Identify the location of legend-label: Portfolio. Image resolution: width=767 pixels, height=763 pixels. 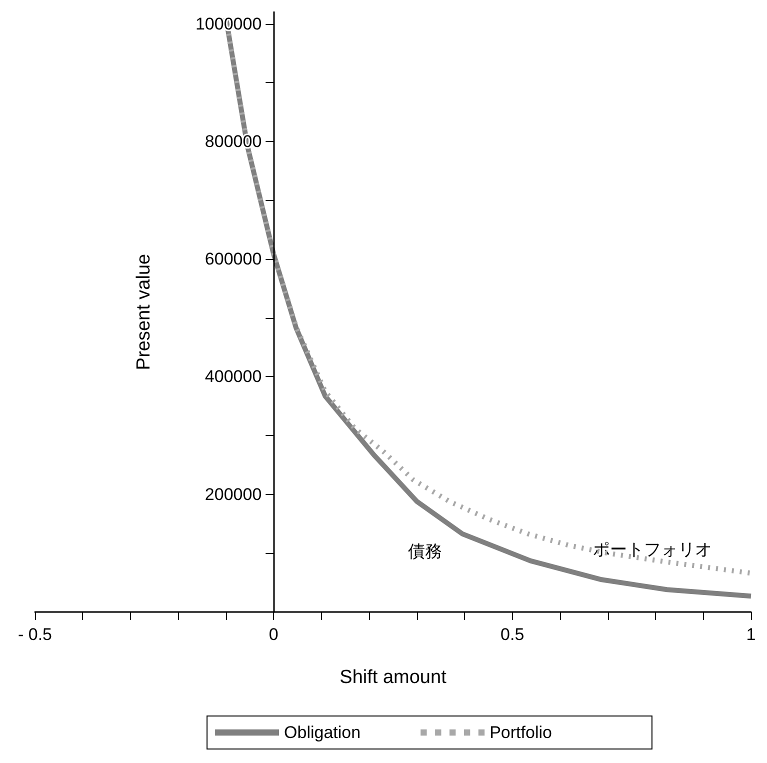
(521, 732).